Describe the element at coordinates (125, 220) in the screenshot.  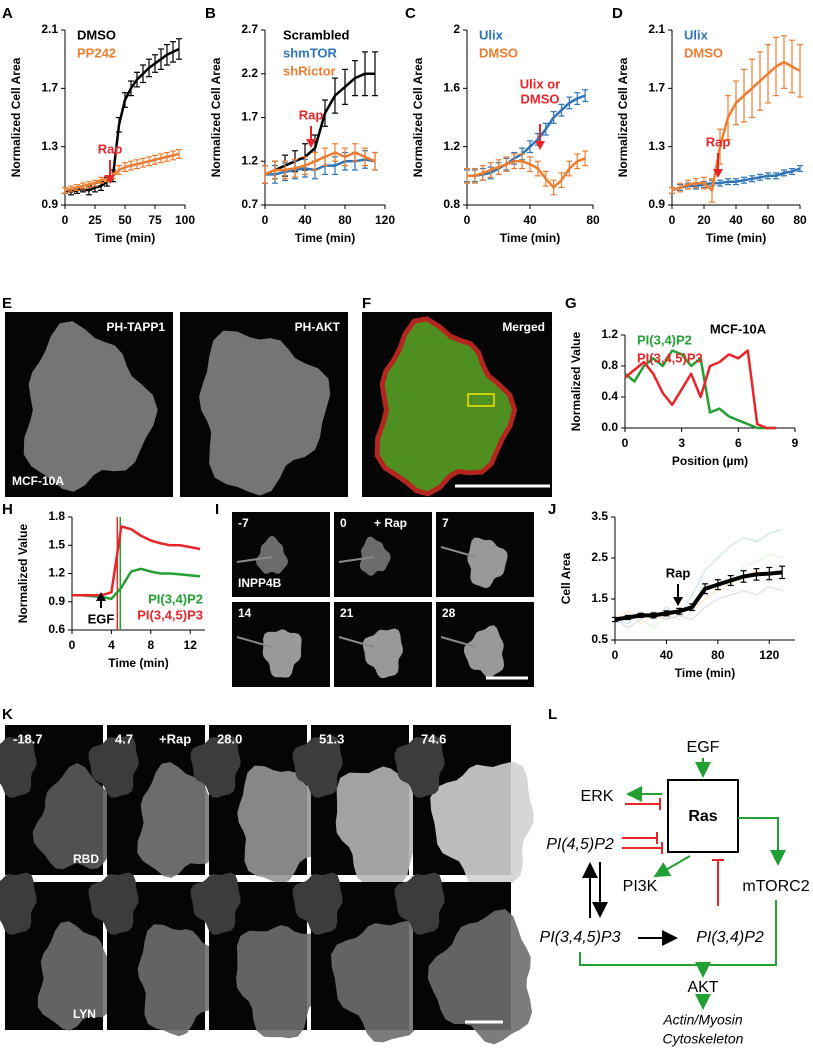
I see `x-tick-label: 50` at that location.